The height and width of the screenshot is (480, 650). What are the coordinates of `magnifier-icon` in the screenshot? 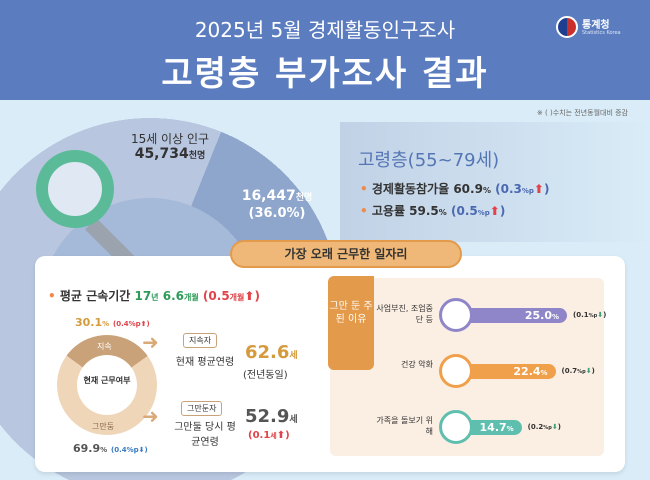 It's located at (75, 189).